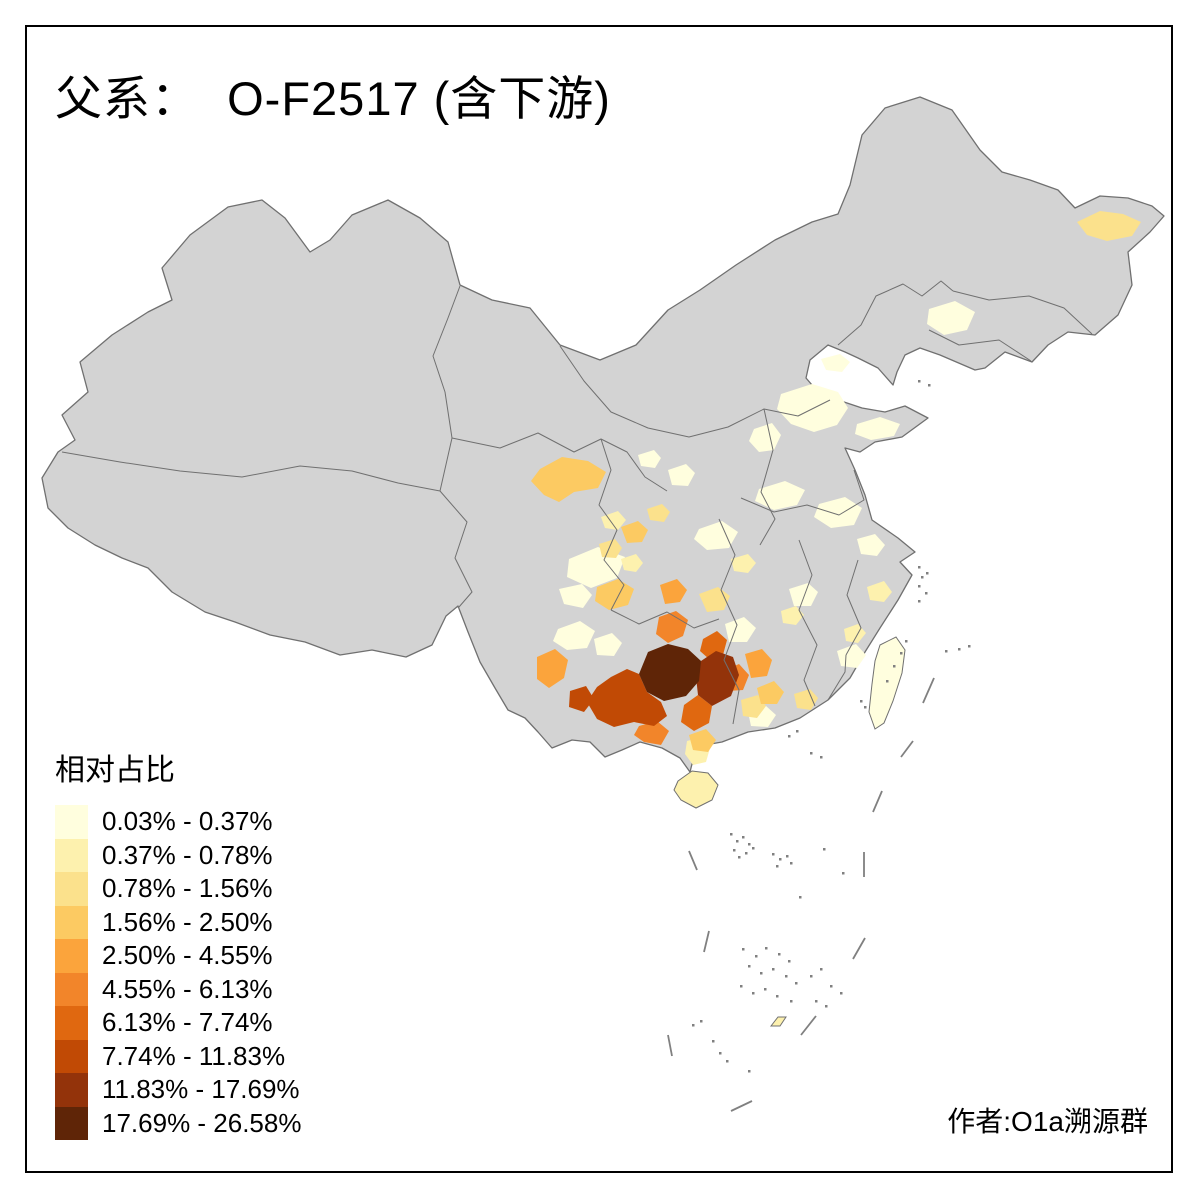  I want to click on legend-item: 17.69% - 26.58%, so click(178, 1123).